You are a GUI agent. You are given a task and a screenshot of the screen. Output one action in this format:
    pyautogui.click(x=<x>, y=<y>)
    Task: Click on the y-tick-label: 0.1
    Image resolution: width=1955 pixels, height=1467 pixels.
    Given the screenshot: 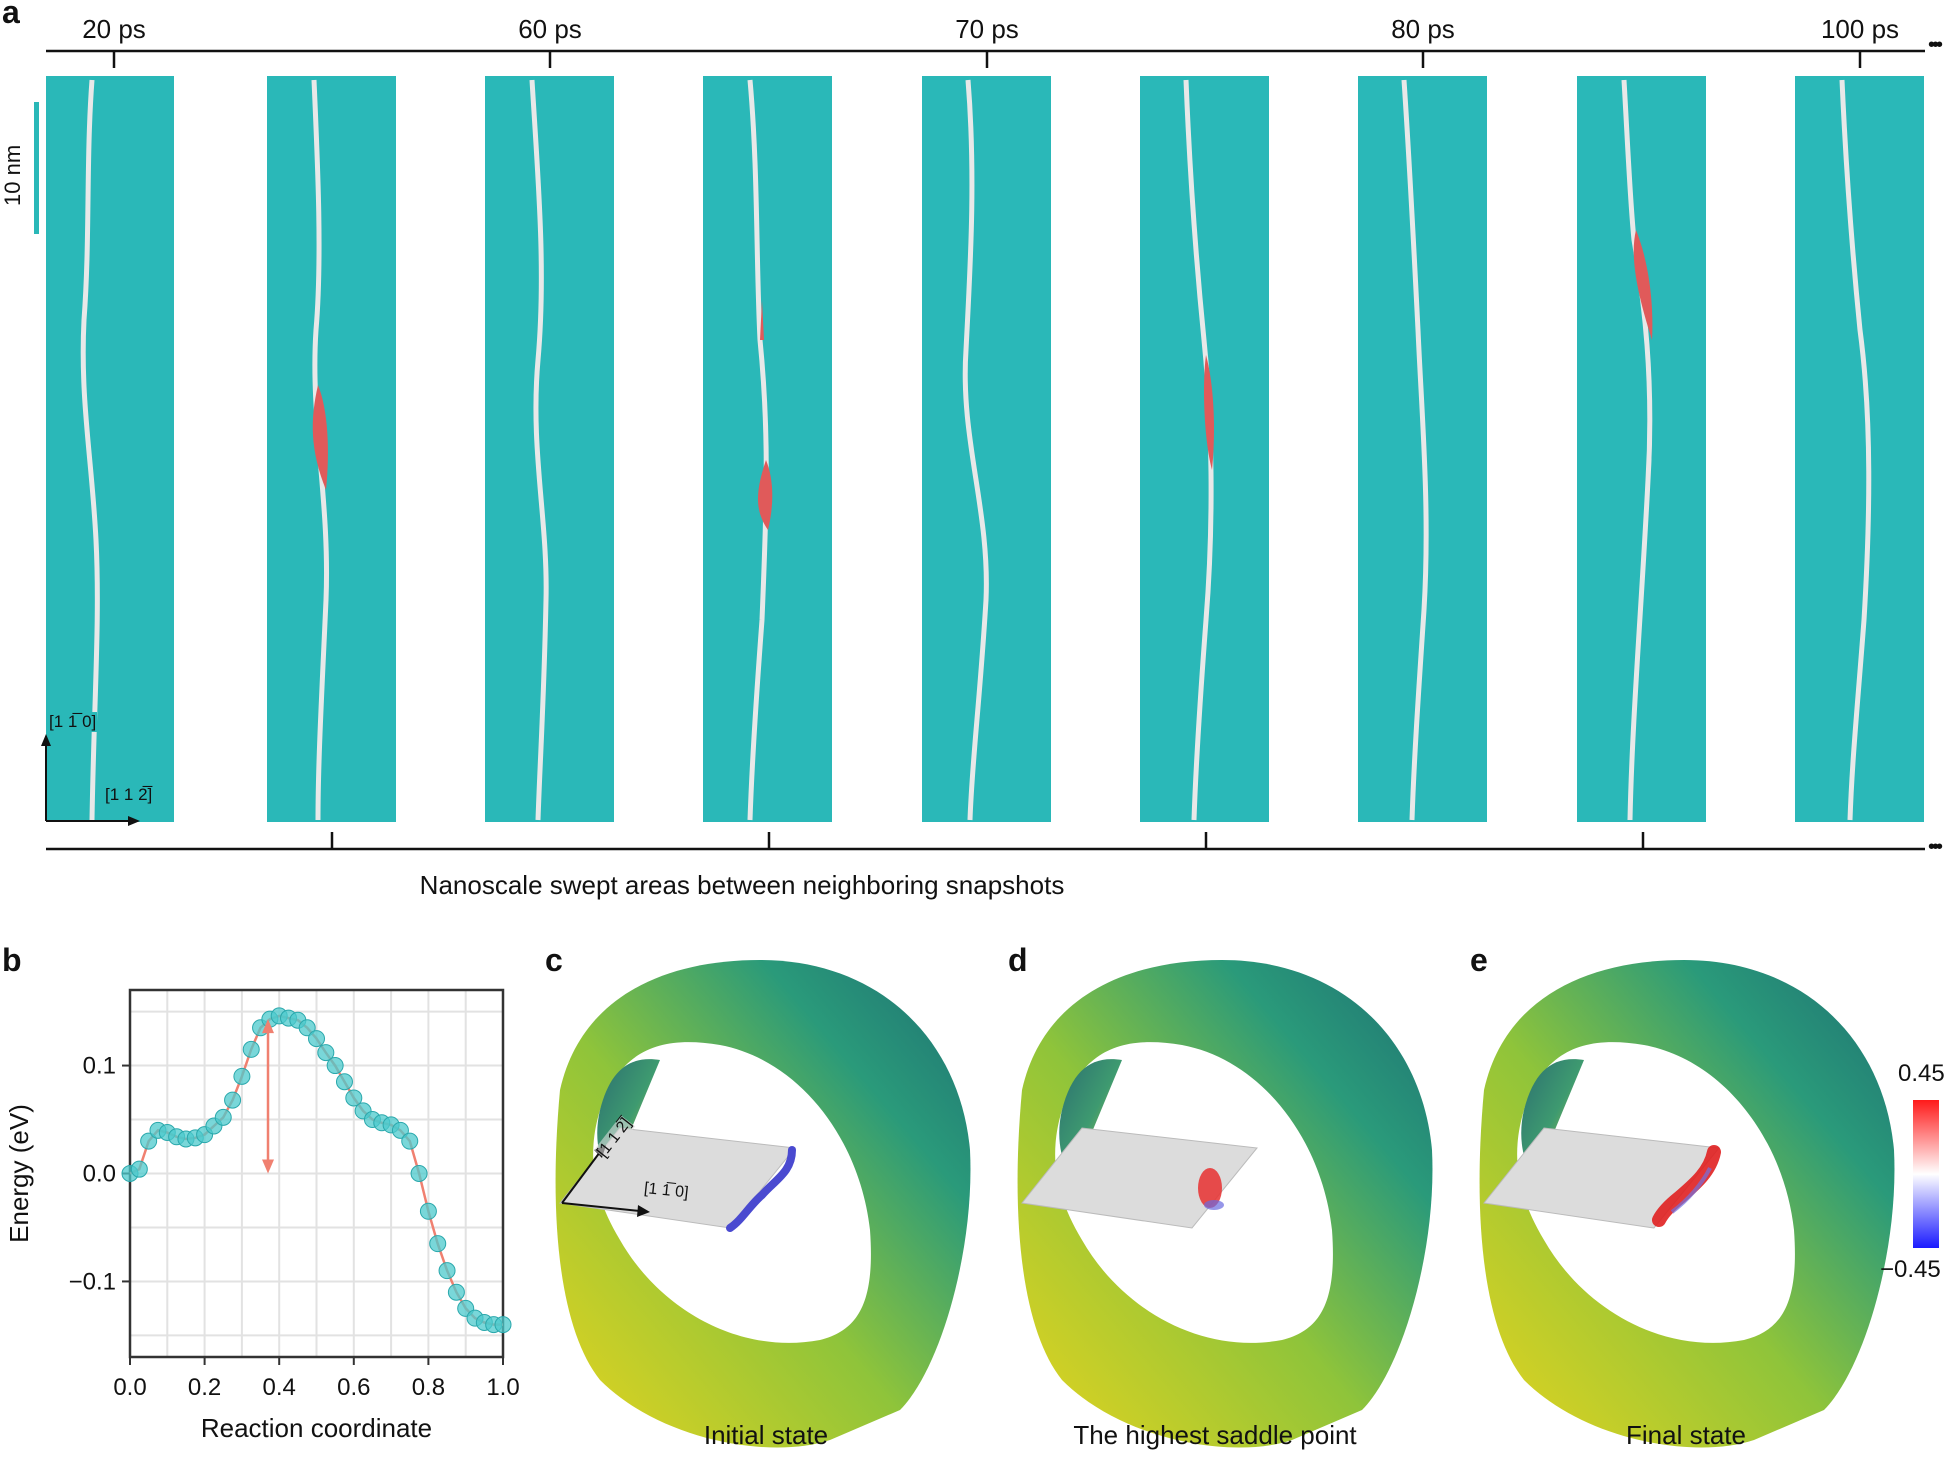 What is the action you would take?
    pyautogui.click(x=99, y=1066)
    